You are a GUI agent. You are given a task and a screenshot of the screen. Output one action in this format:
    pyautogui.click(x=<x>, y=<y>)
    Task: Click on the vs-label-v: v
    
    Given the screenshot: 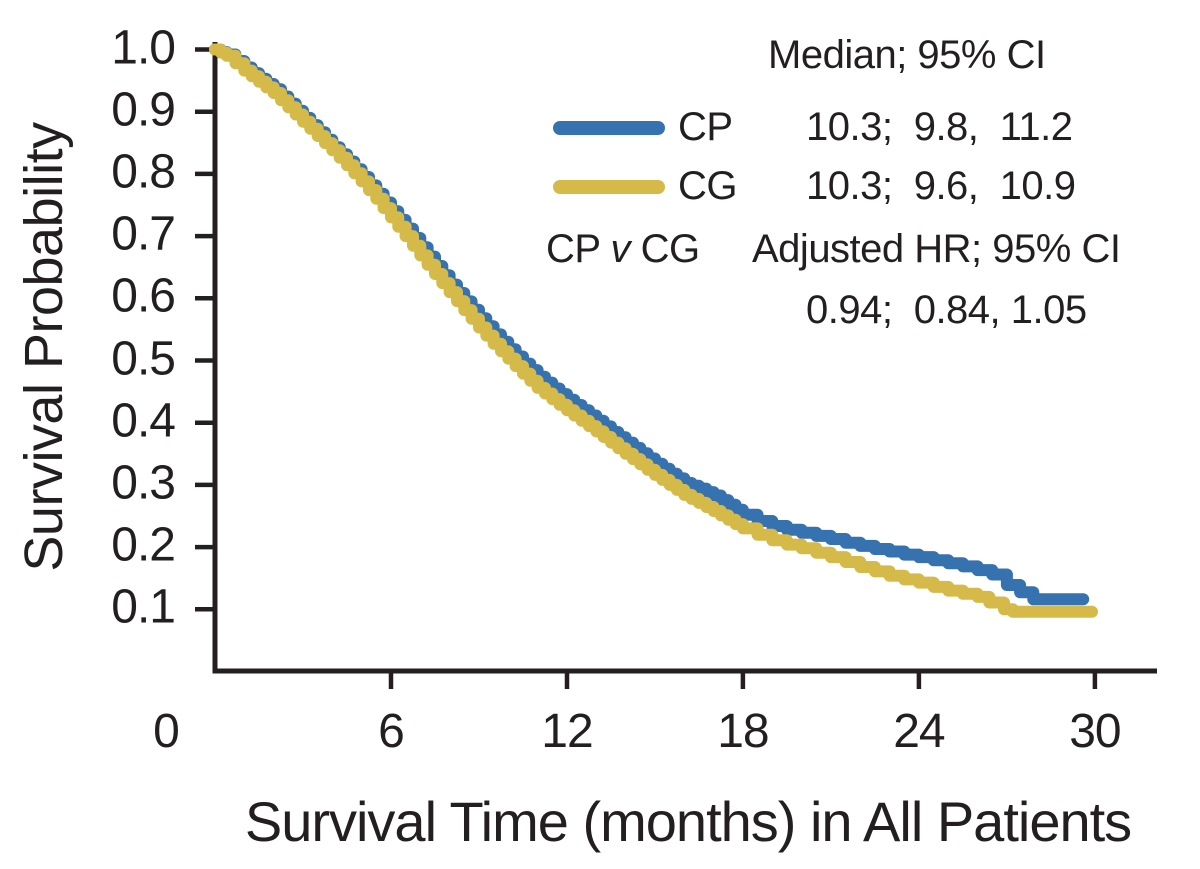 What is the action you would take?
    pyautogui.click(x=620, y=249)
    